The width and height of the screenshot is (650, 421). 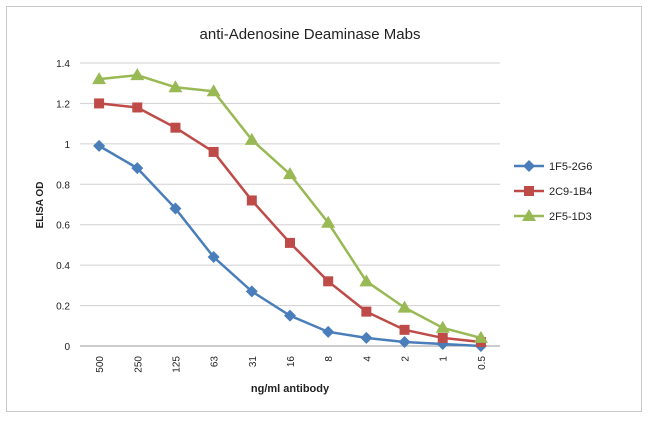 What do you see at coordinates (291, 362) in the screenshot?
I see `x-tick-label: 16` at bounding box center [291, 362].